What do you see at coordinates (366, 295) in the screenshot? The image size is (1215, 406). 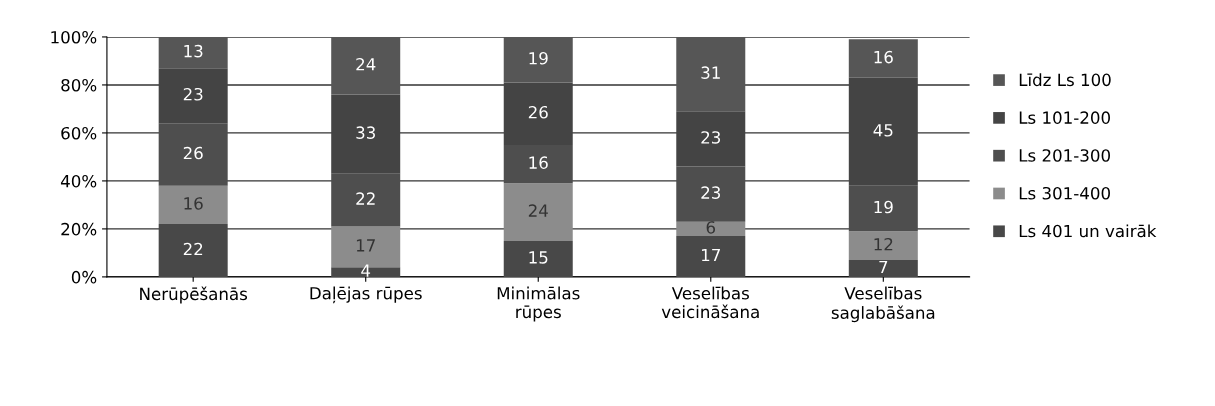 I see `x-tick-label: Daļējas rūpes` at bounding box center [366, 295].